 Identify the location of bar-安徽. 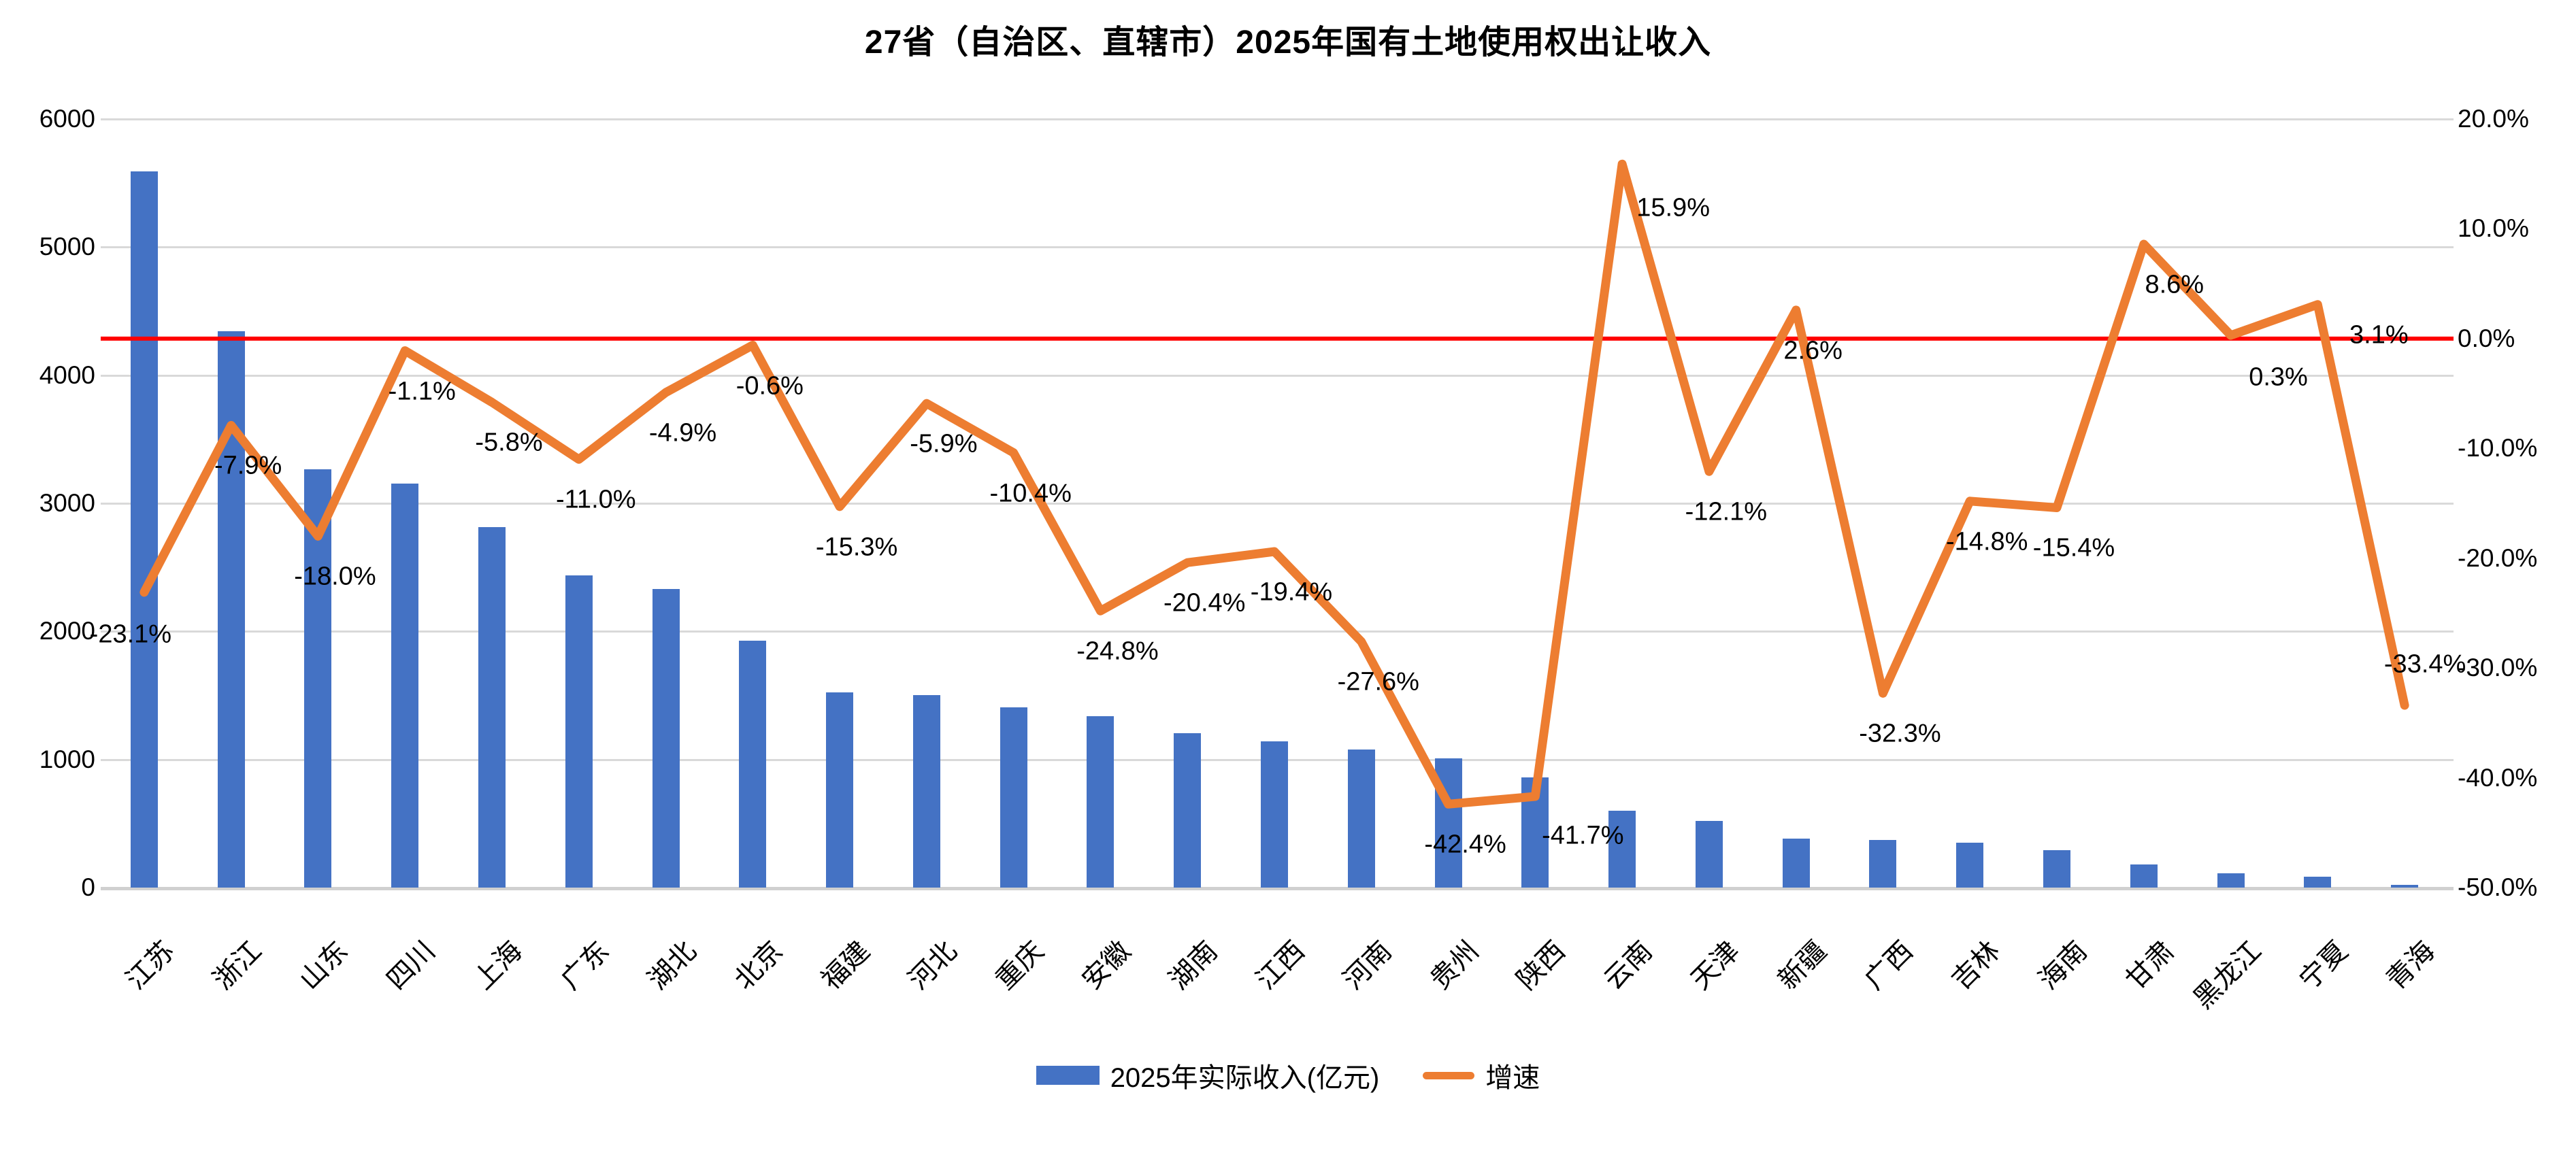
(1100, 802).